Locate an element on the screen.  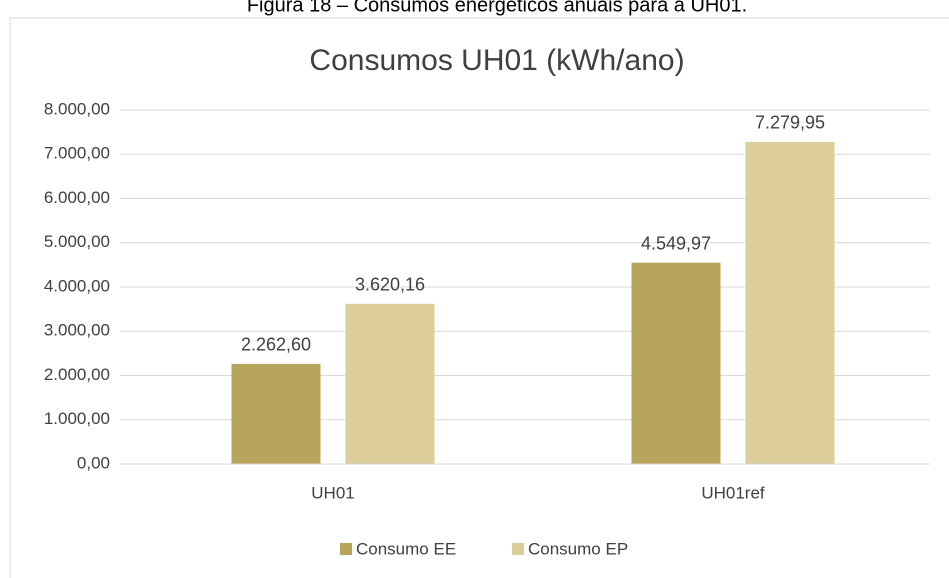
y-tick-label: 5.000,00 is located at coordinates (77, 241).